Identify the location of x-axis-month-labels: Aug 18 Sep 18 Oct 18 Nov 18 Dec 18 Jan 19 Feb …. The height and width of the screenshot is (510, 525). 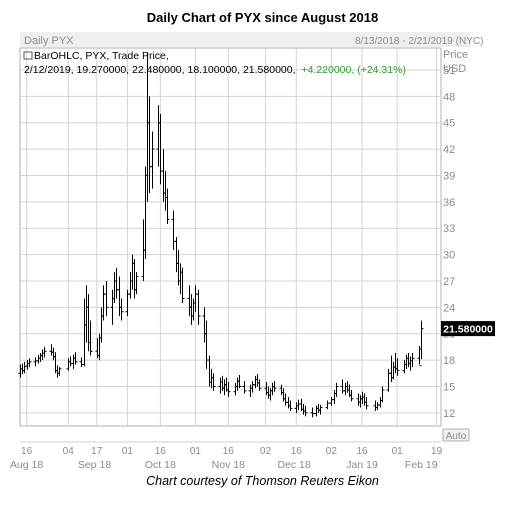
(224, 465).